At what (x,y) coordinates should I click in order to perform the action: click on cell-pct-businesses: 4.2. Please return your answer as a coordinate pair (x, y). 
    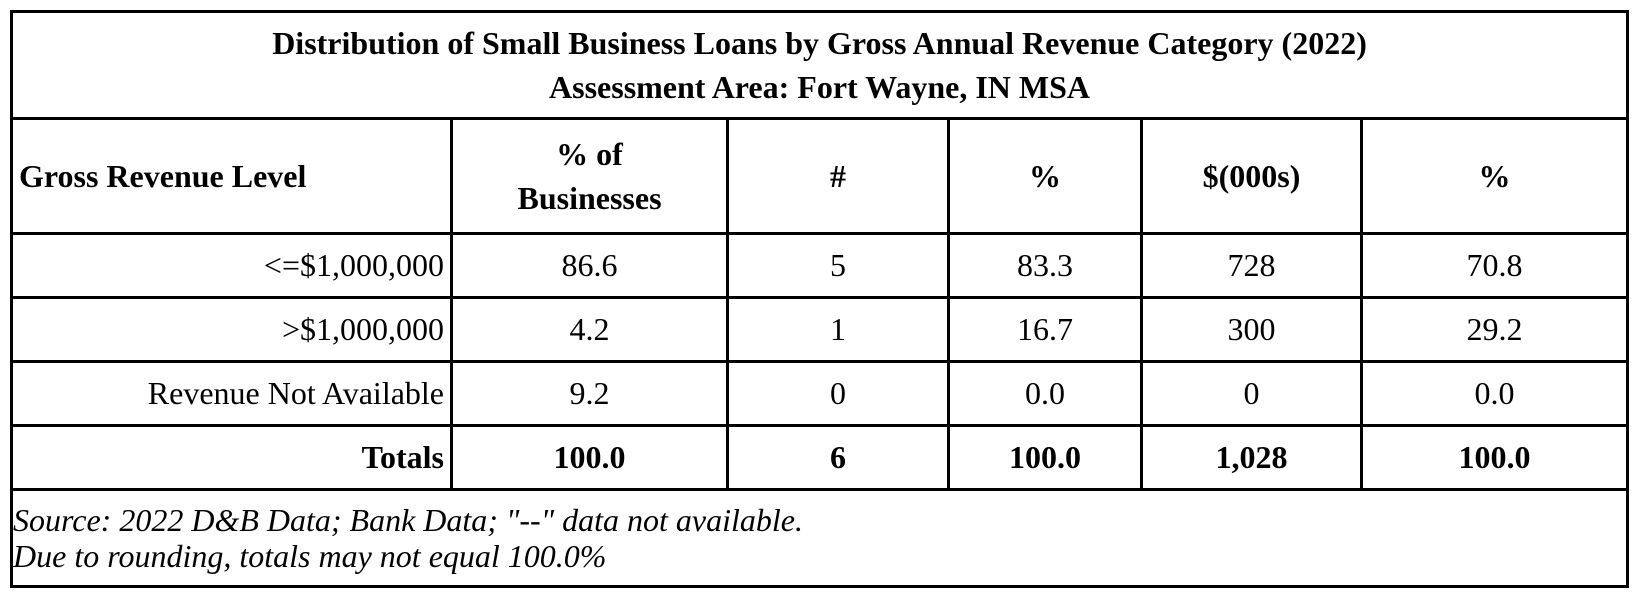
    Looking at the image, I should click on (589, 329).